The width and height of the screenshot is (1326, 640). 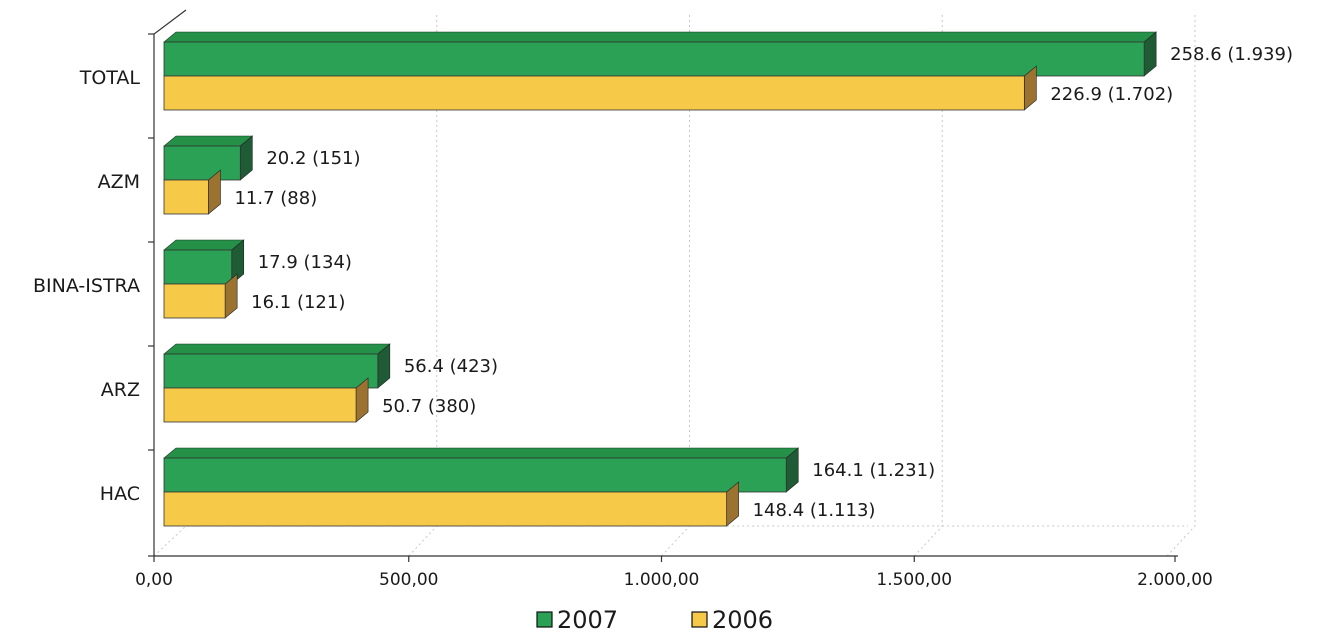 What do you see at coordinates (110, 78) in the screenshot?
I see `category-label: TOTAL` at bounding box center [110, 78].